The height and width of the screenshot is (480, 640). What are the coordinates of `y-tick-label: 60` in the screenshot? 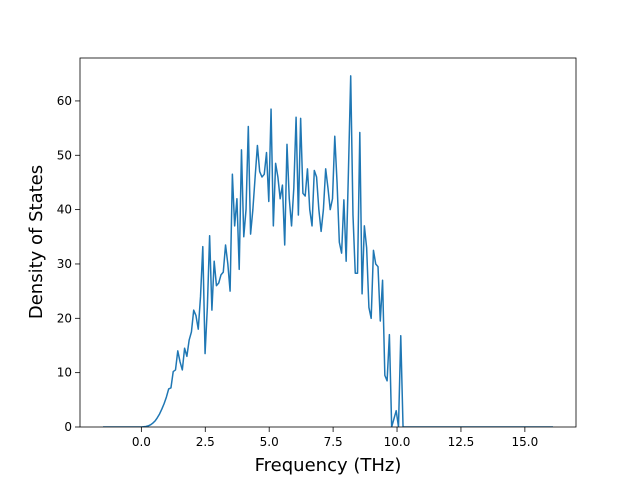 It's located at (64, 101).